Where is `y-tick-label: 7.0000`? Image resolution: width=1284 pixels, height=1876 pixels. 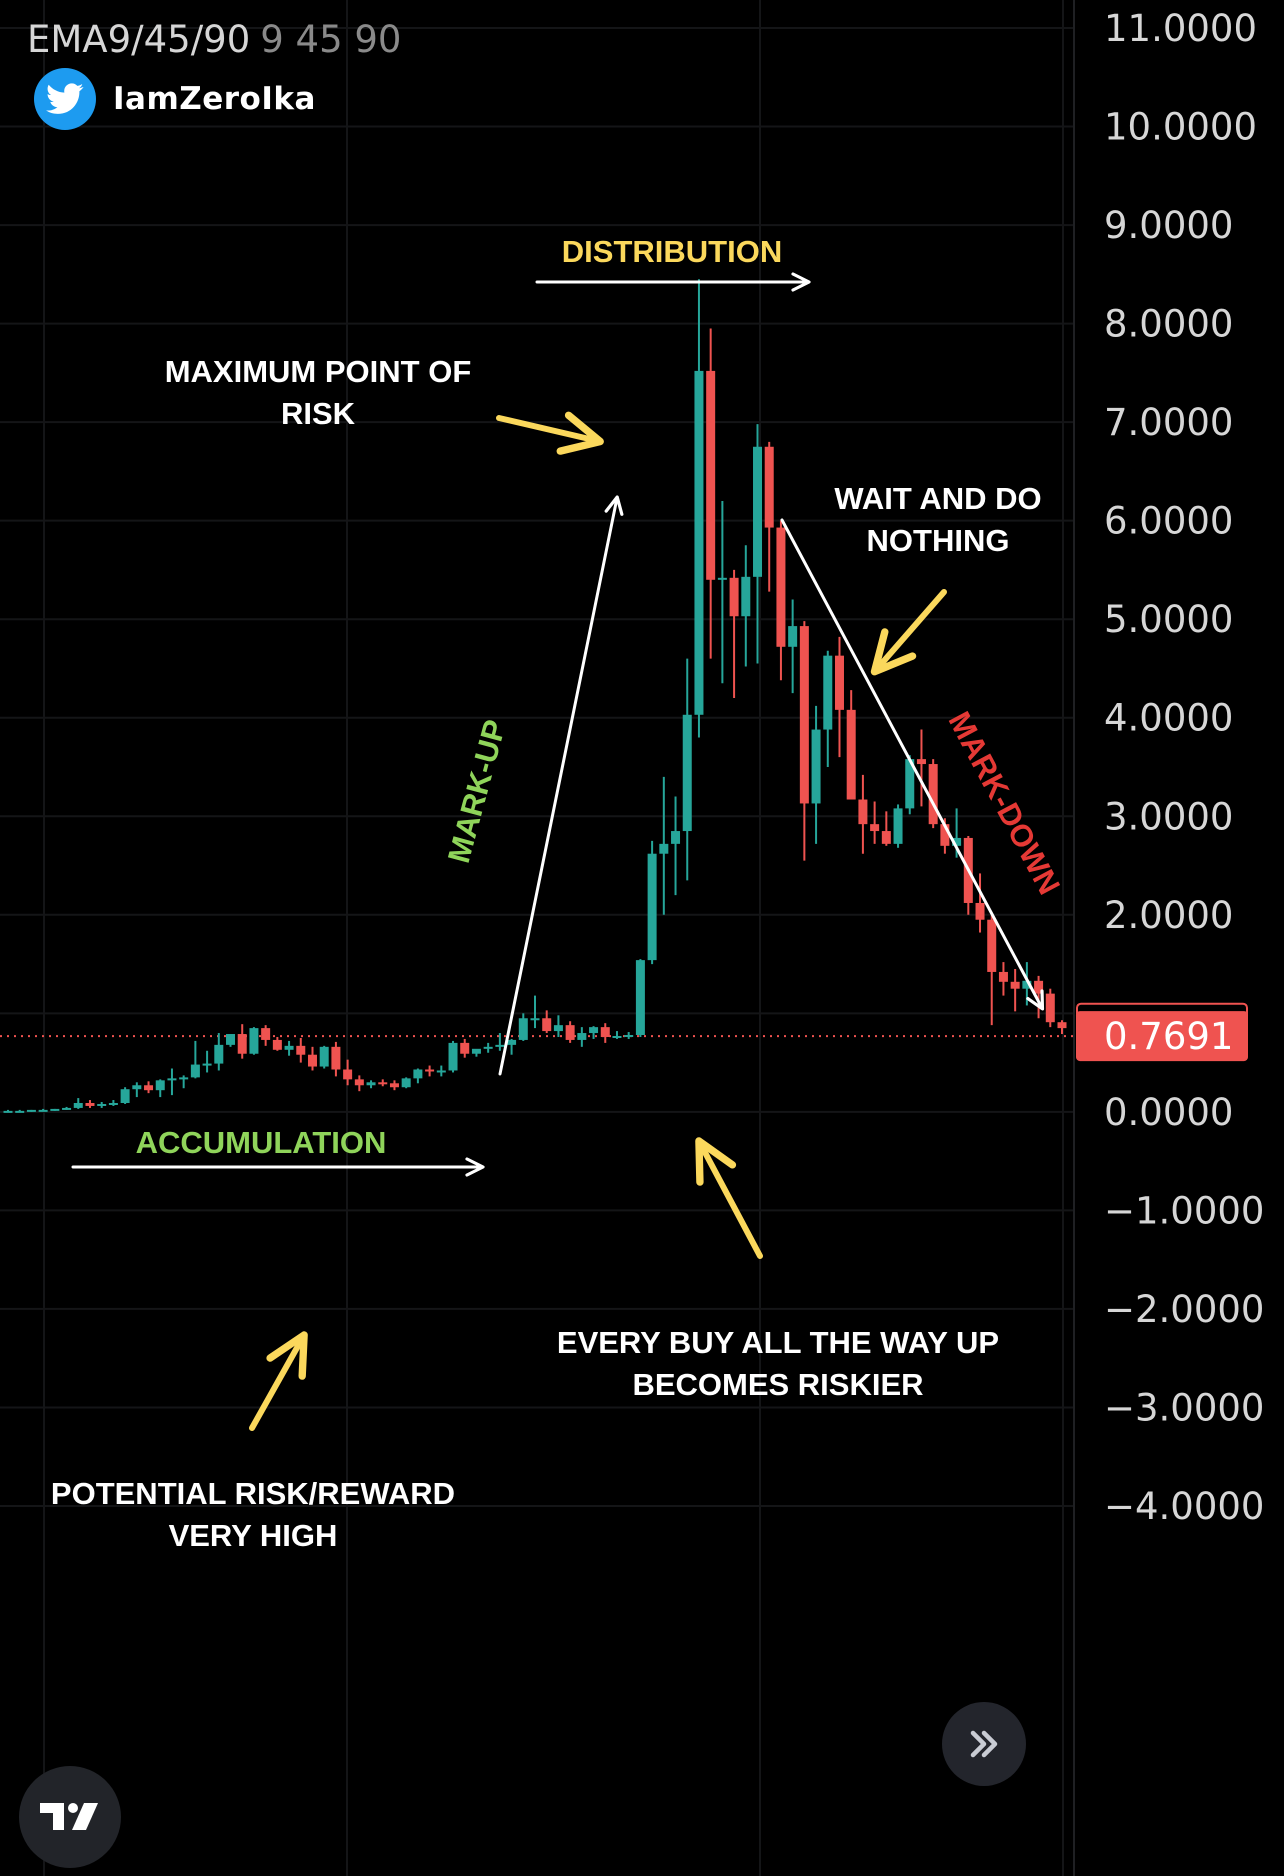
y-tick-label: 7.0000 is located at coordinates (1168, 422).